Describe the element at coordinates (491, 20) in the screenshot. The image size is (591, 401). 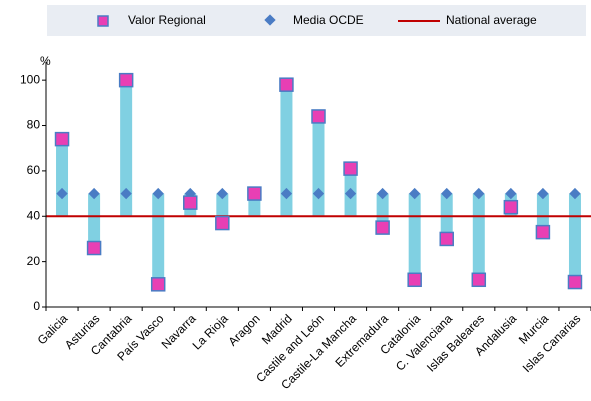
I see `legend-label: National average` at that location.